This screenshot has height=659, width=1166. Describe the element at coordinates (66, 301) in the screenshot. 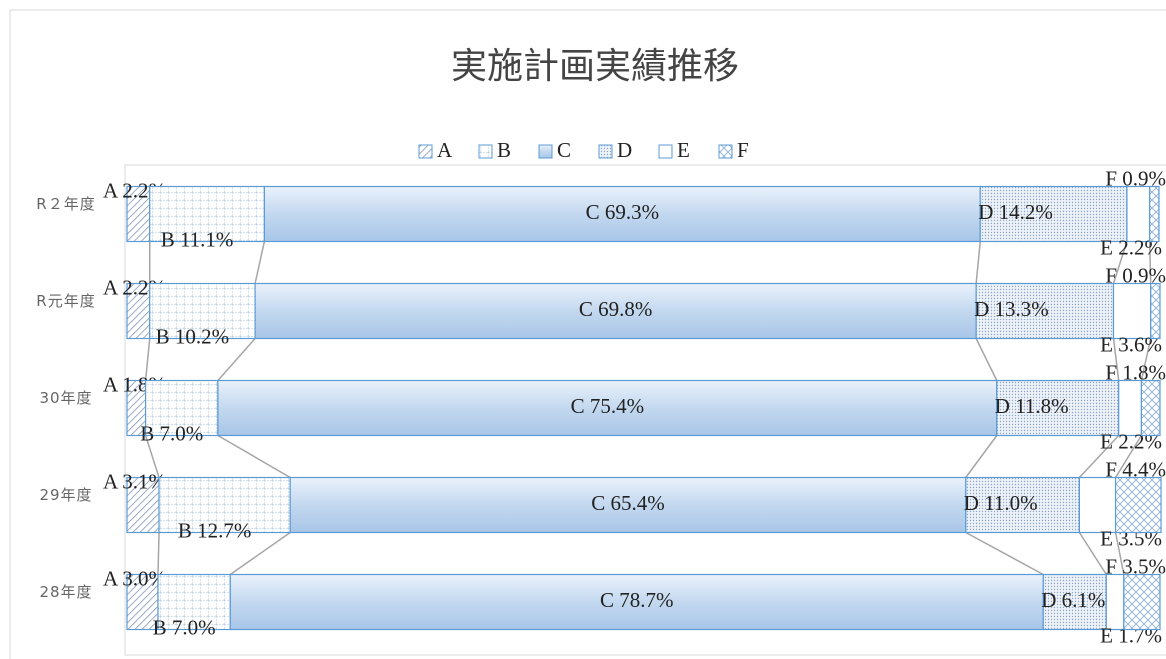

I see `category-label: R元年度` at that location.